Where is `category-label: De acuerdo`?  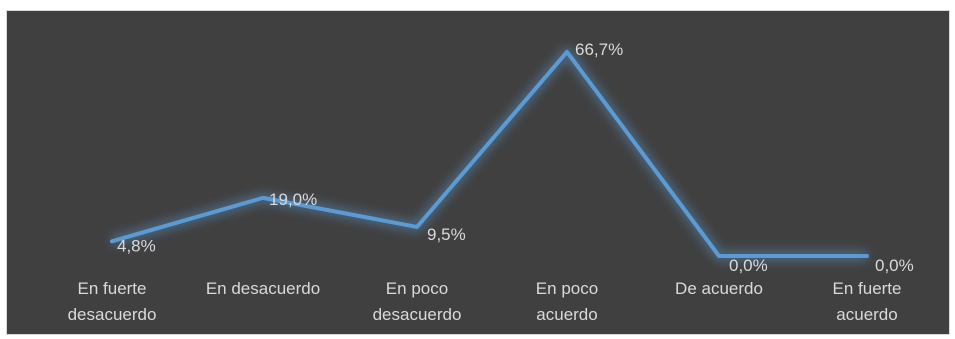
category-label: De acuerdo is located at coordinates (719, 288).